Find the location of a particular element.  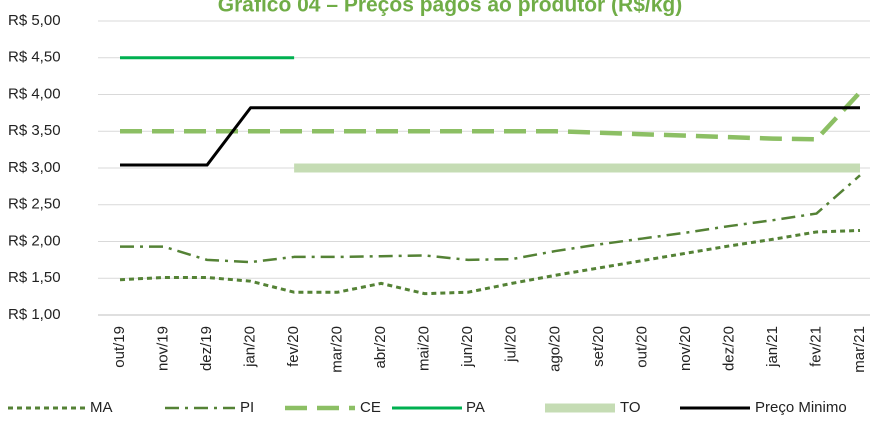

x-tick-label: jan/21 is located at coordinates (772, 347).